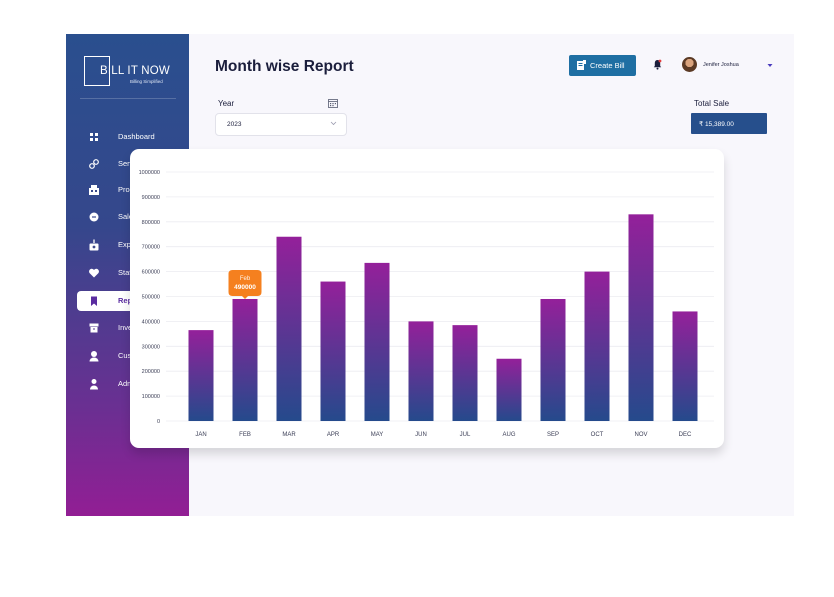  I want to click on x-tick-label: OCT, so click(597, 435).